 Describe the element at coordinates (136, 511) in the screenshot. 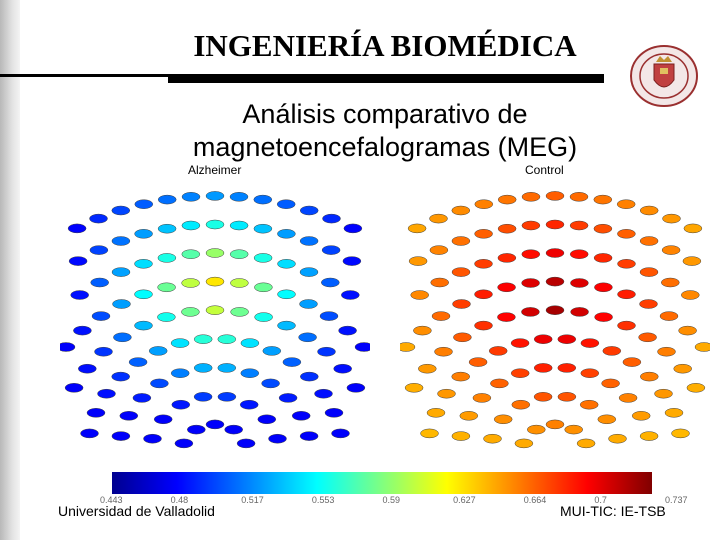

I see `footer-institution: Universidad de Valladolid` at that location.